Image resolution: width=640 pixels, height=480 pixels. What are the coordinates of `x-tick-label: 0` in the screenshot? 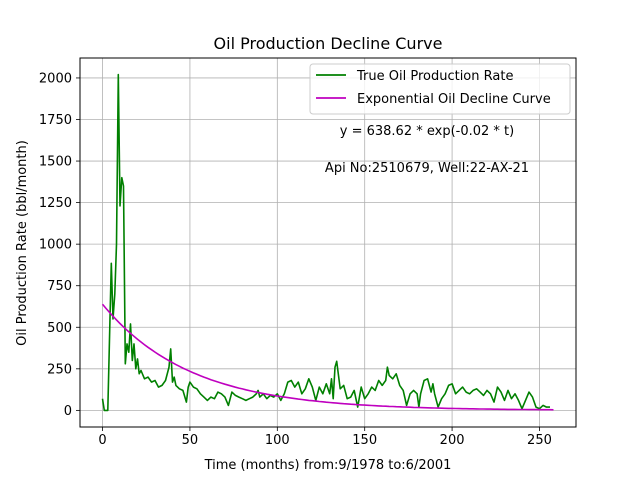 It's located at (102, 440).